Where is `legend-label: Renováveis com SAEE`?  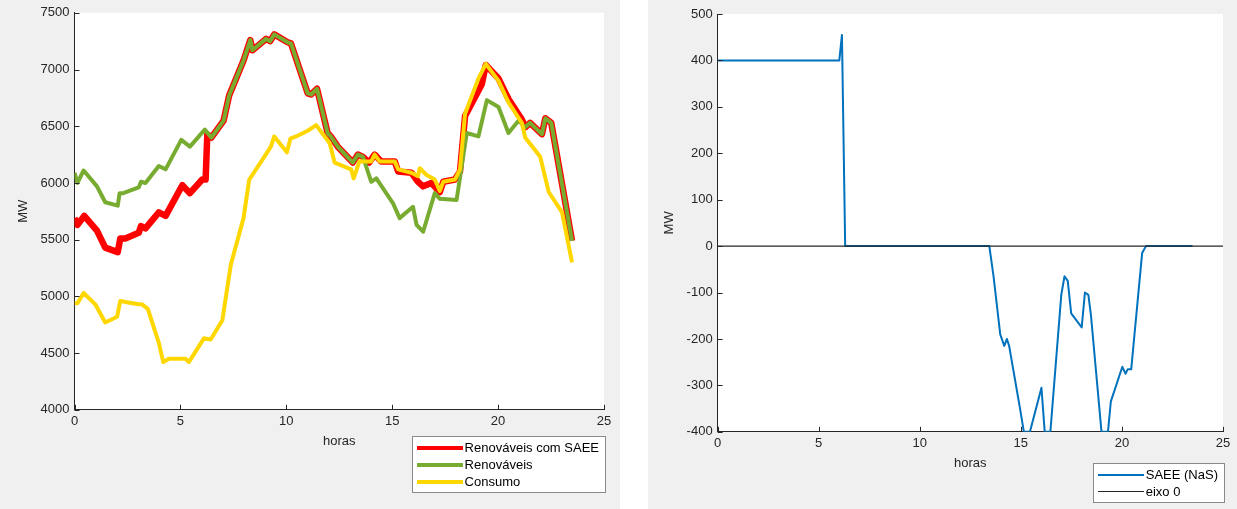
legend-label: Renováveis com SAEE is located at coordinates (531, 447).